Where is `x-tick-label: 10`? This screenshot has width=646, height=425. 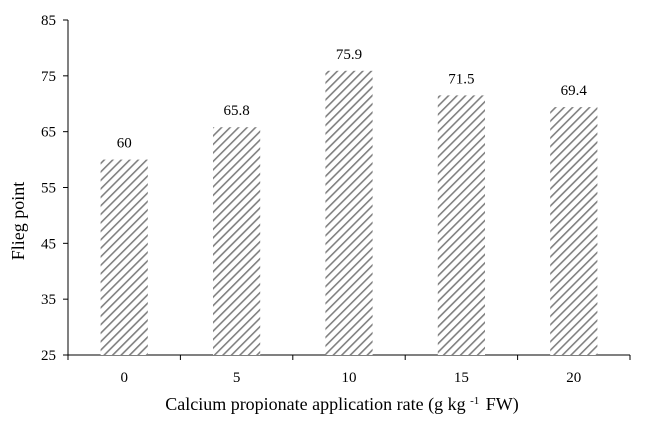
x-tick-label: 10 is located at coordinates (349, 378).